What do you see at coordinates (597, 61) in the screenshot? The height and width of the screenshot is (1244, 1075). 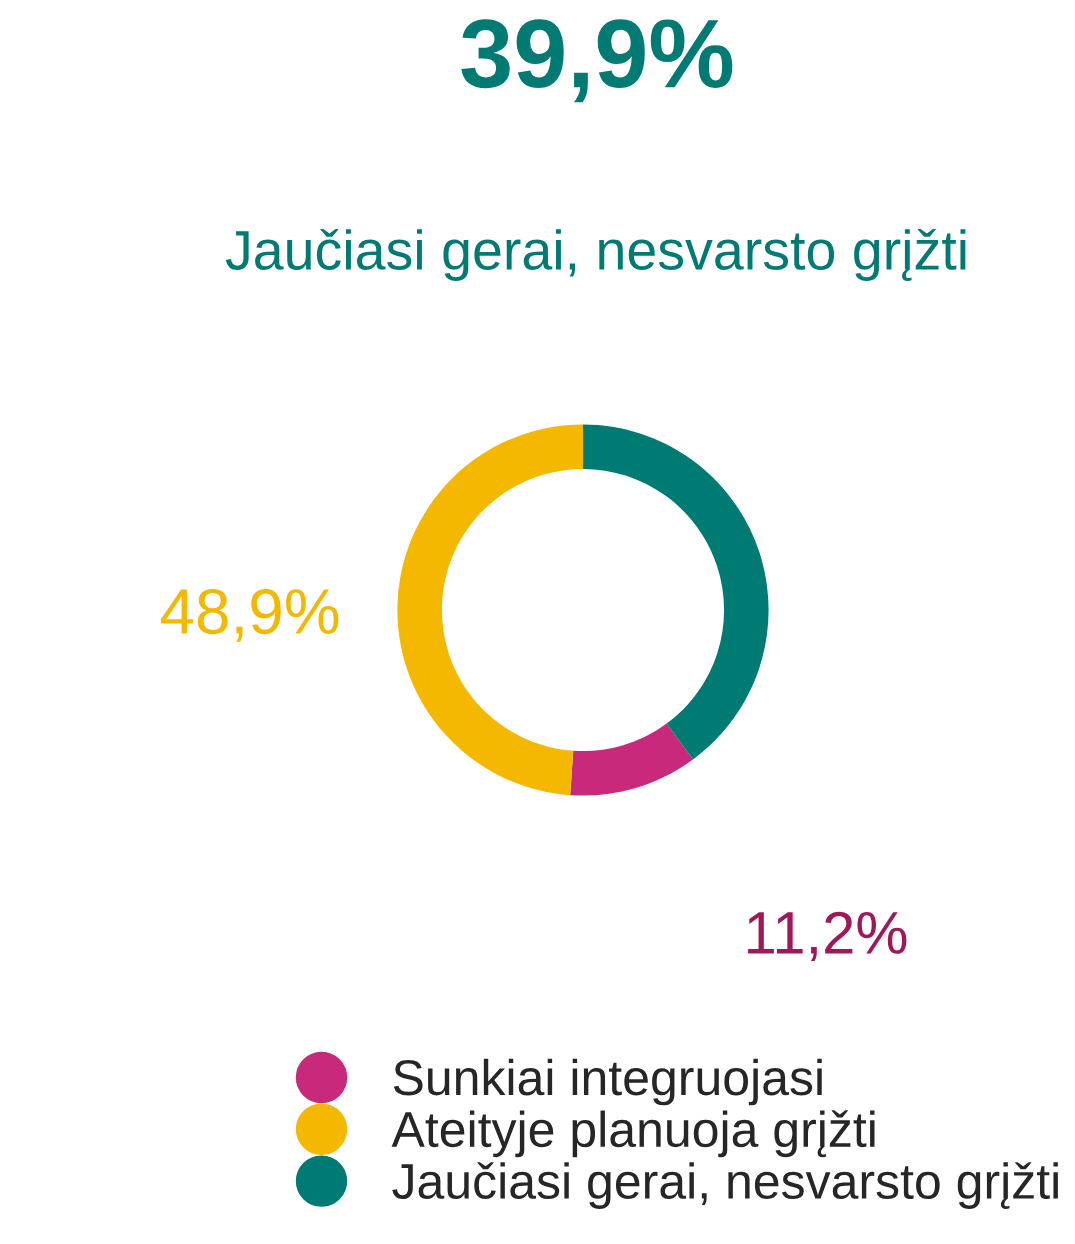 I see `data-label: 39,9%` at bounding box center [597, 61].